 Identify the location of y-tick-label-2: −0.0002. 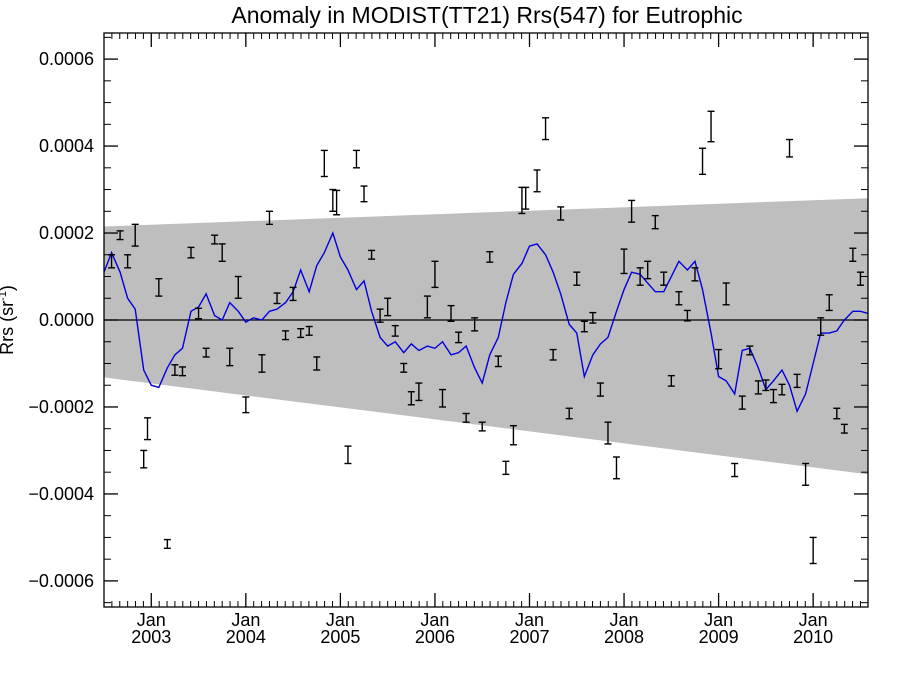
(61, 407).